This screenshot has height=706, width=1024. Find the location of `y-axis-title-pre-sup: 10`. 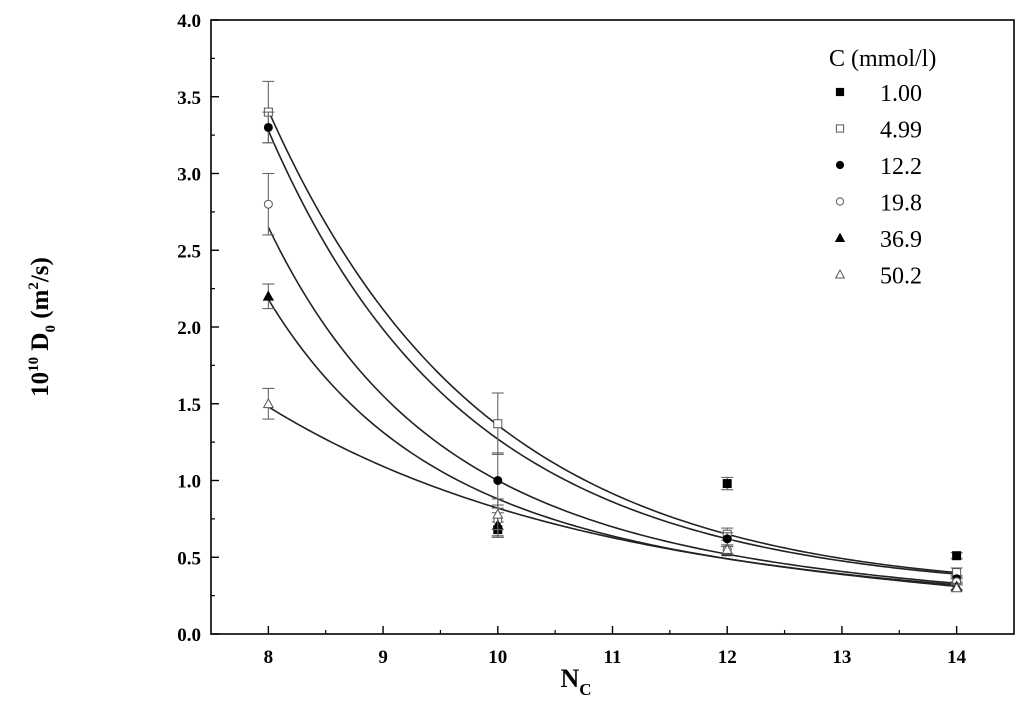

y-axis-title-pre-sup: 10 is located at coordinates (34, 364).